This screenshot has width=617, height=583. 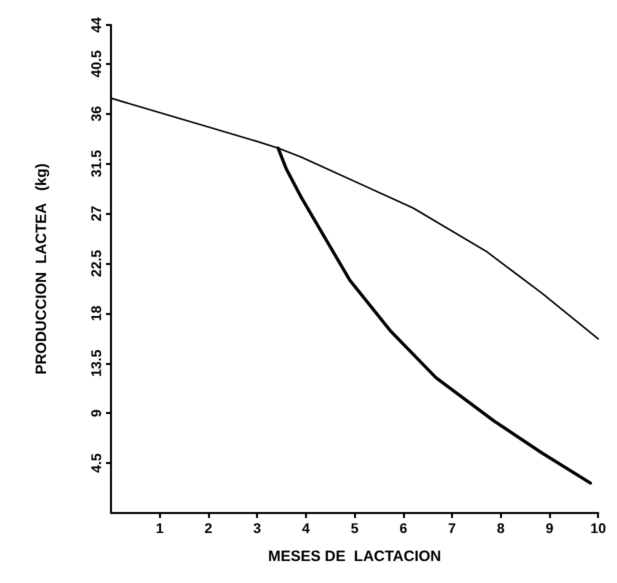 I want to click on y-tick-label: 40.5, so click(x=96, y=64).